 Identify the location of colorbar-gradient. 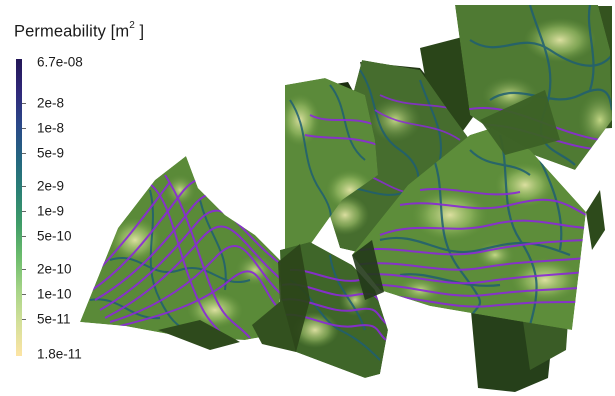
(19, 207).